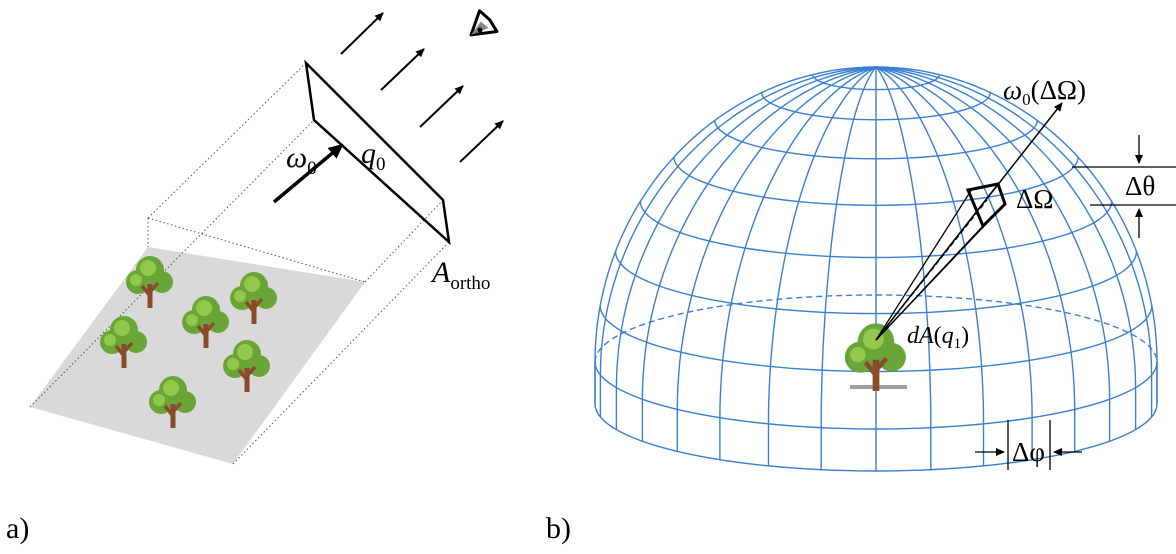 The width and height of the screenshot is (1176, 554). I want to click on ortho-plane, so click(377, 152).